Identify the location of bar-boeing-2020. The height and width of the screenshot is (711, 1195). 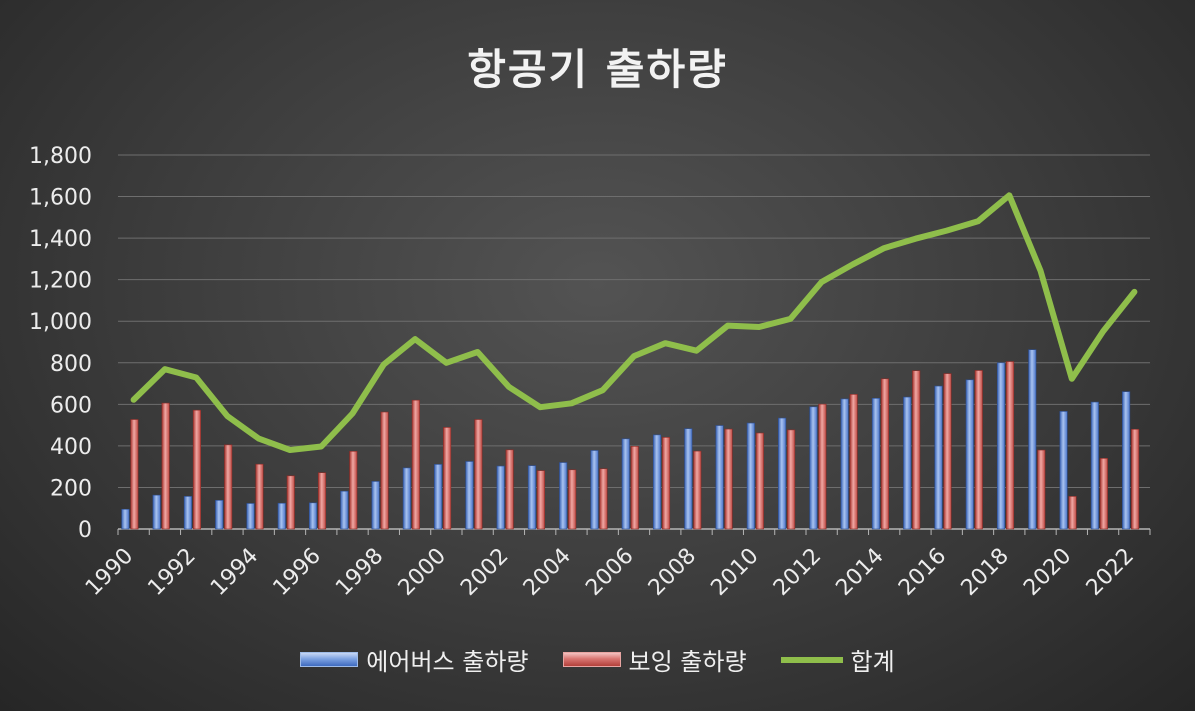
(1072, 513).